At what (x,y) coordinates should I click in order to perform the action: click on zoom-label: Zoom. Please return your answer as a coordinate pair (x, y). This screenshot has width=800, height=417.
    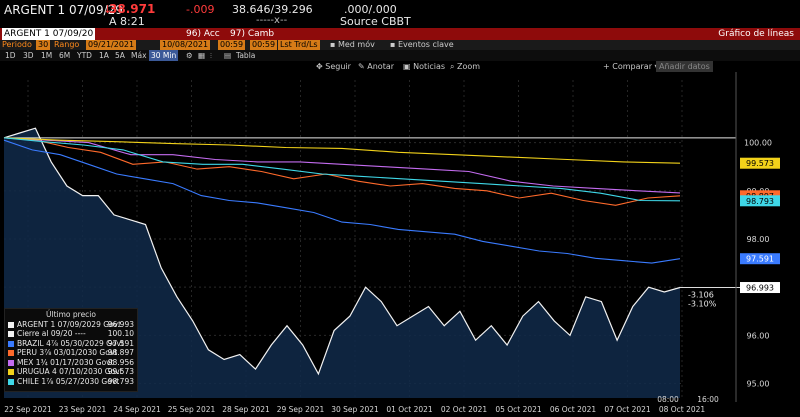
    Looking at the image, I should click on (469, 66).